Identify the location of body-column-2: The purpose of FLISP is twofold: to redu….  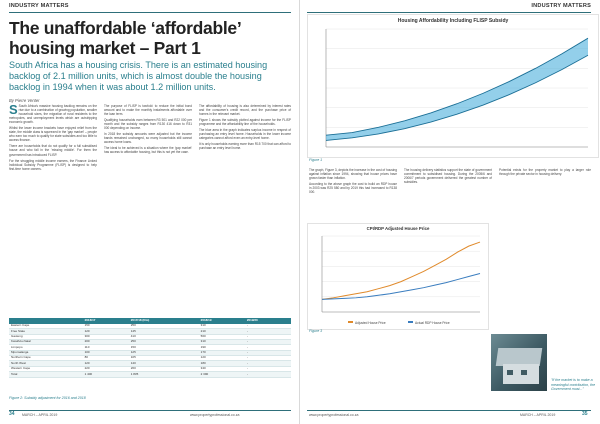
(148, 209).